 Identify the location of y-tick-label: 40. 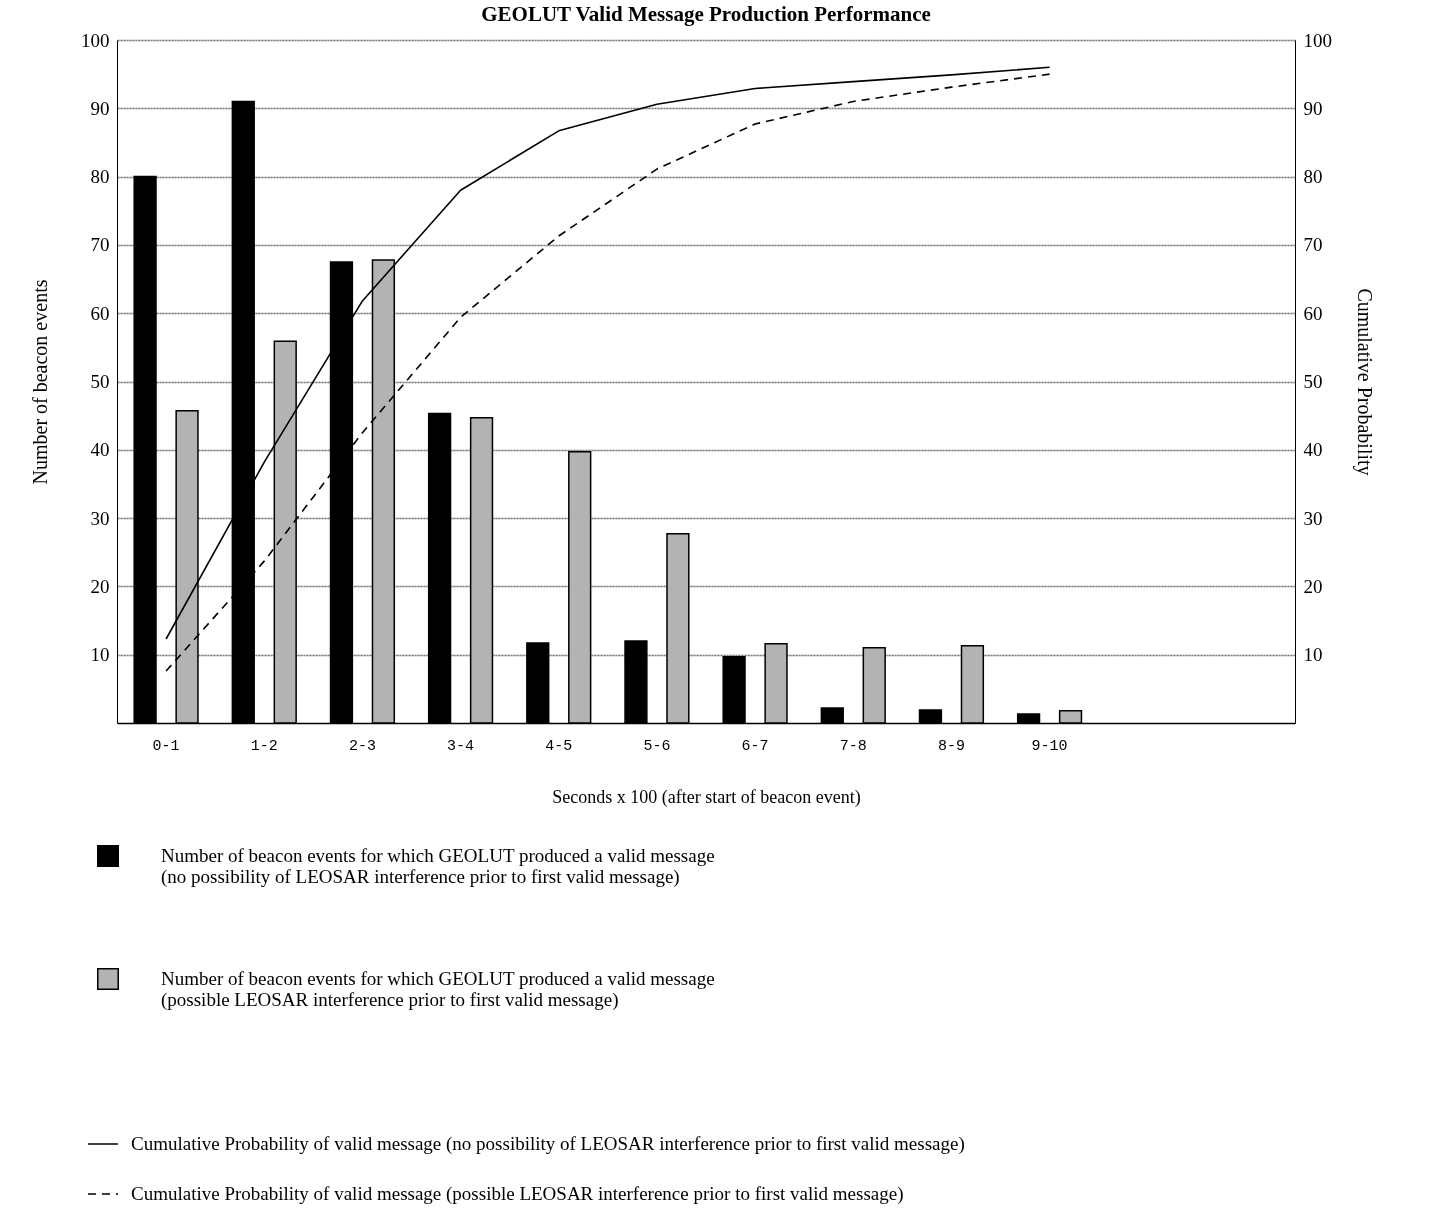
(100, 450).